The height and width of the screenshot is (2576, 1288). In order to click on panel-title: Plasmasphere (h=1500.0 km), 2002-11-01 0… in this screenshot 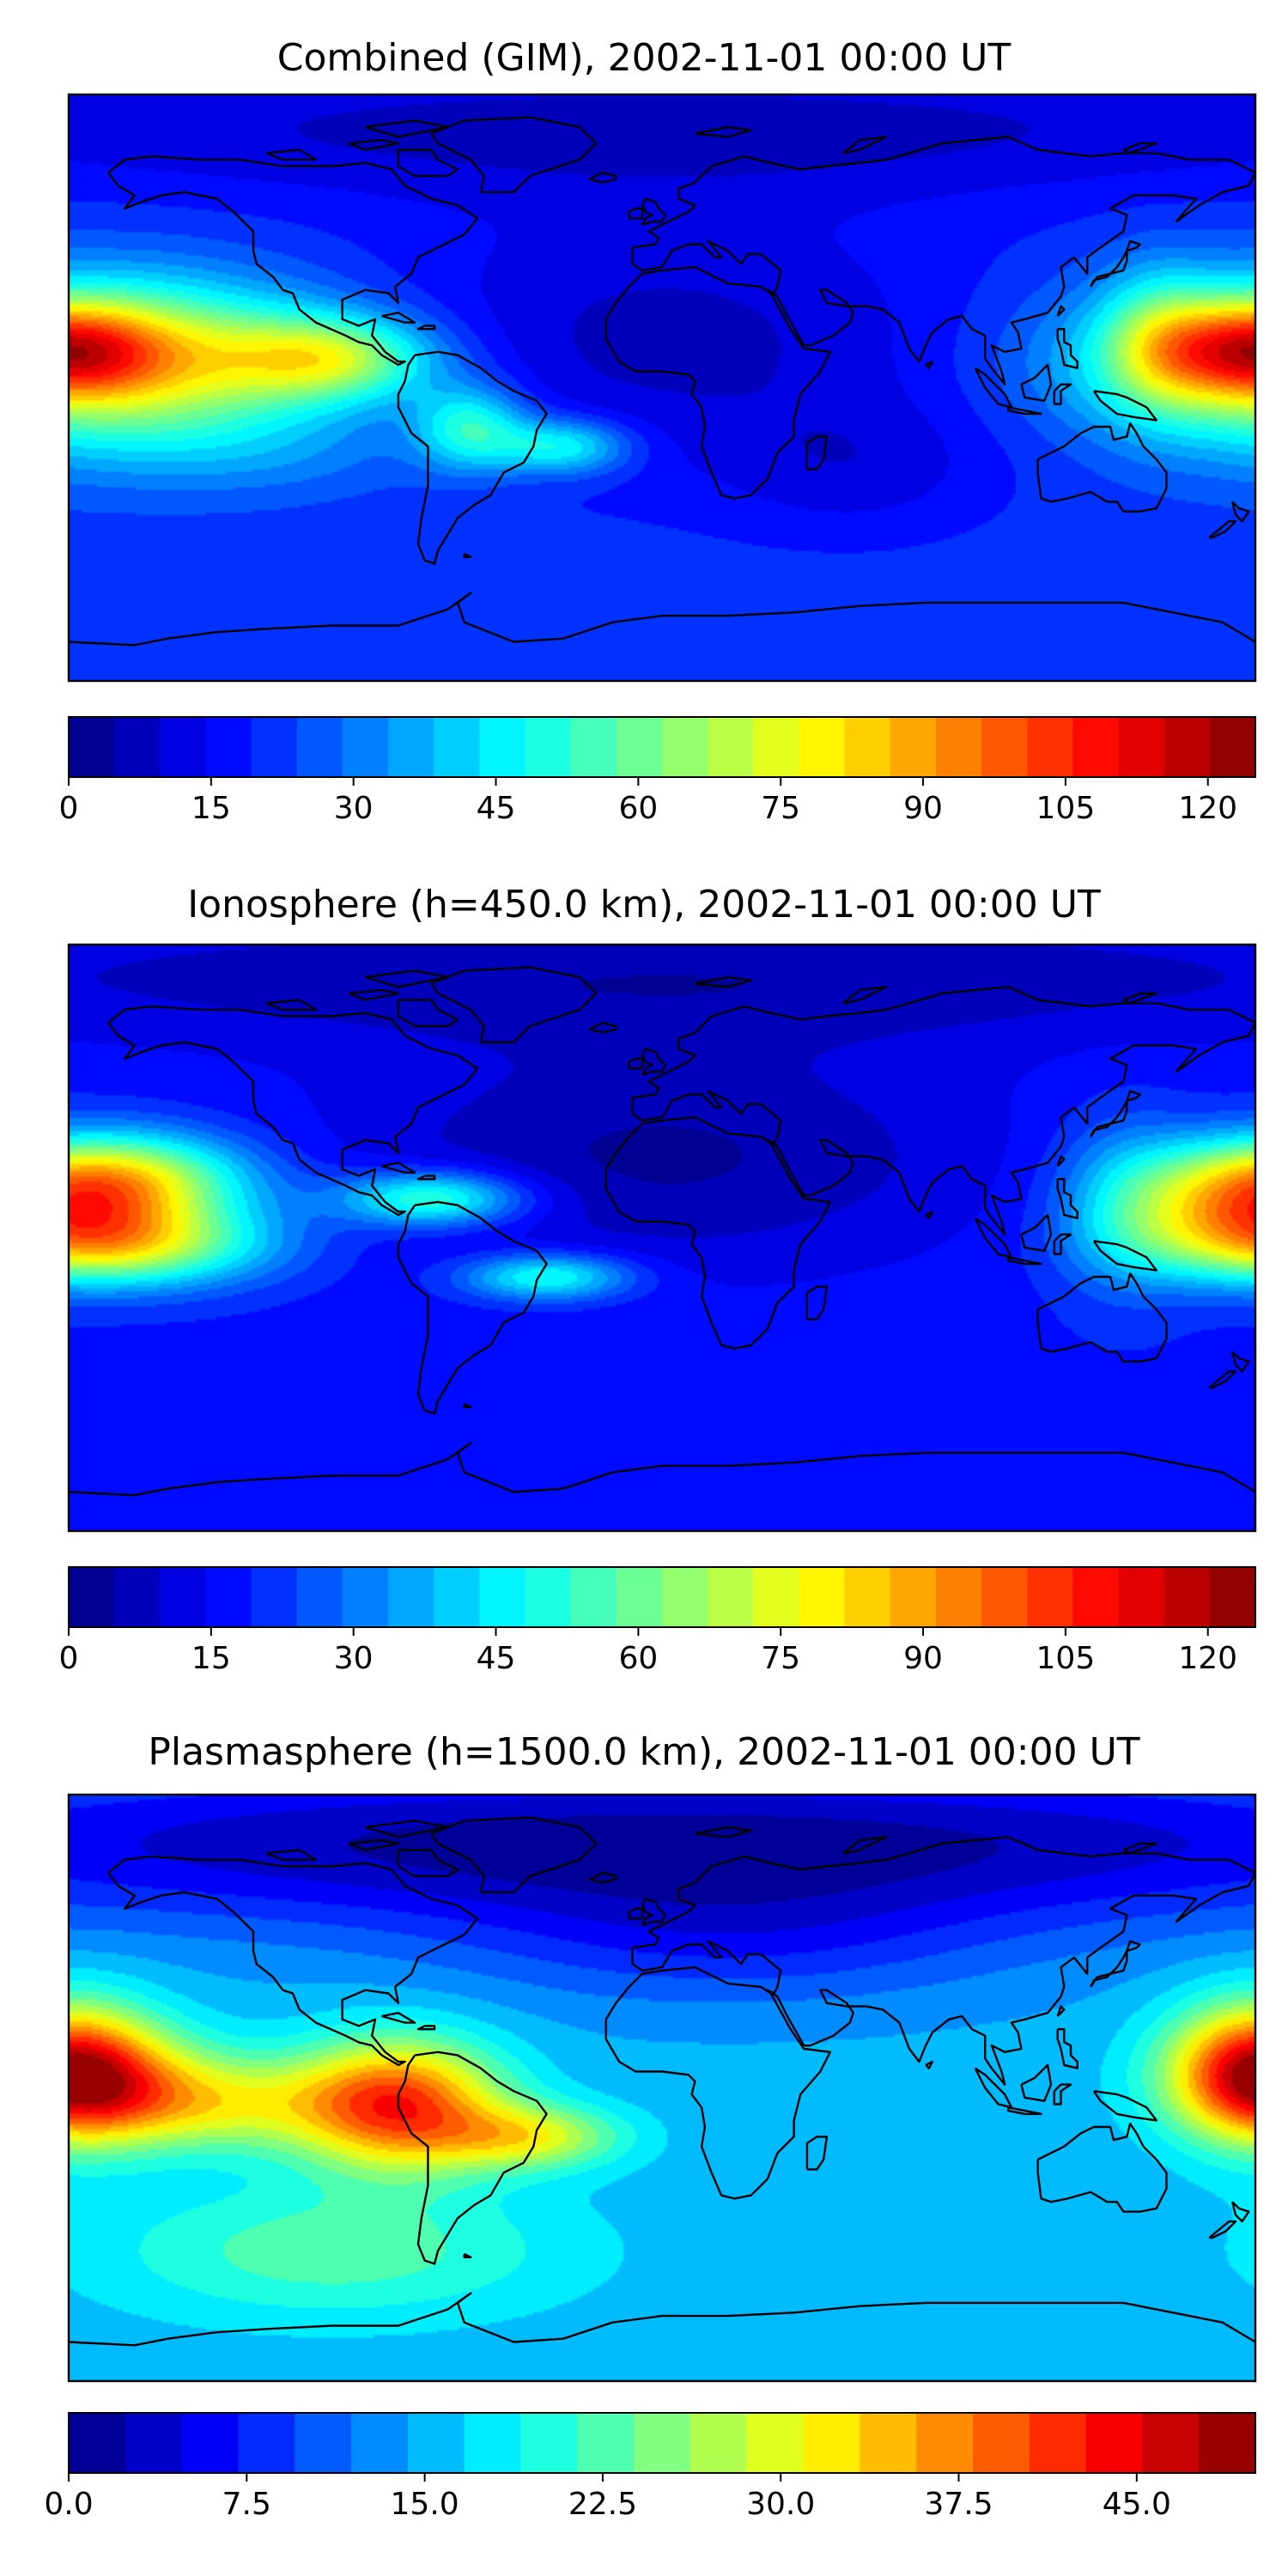, I will do `click(643, 1752)`.